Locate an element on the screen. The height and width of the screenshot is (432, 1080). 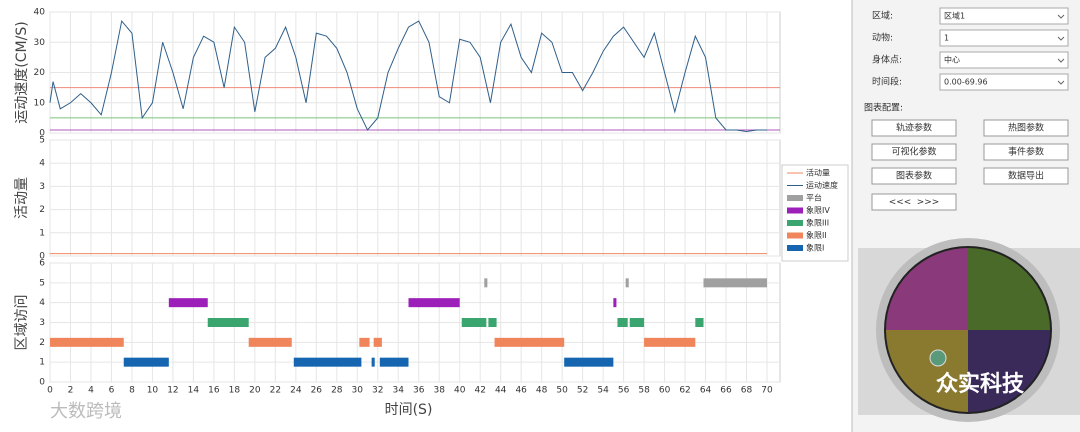
y-tick-label: 6 is located at coordinates (42, 264).